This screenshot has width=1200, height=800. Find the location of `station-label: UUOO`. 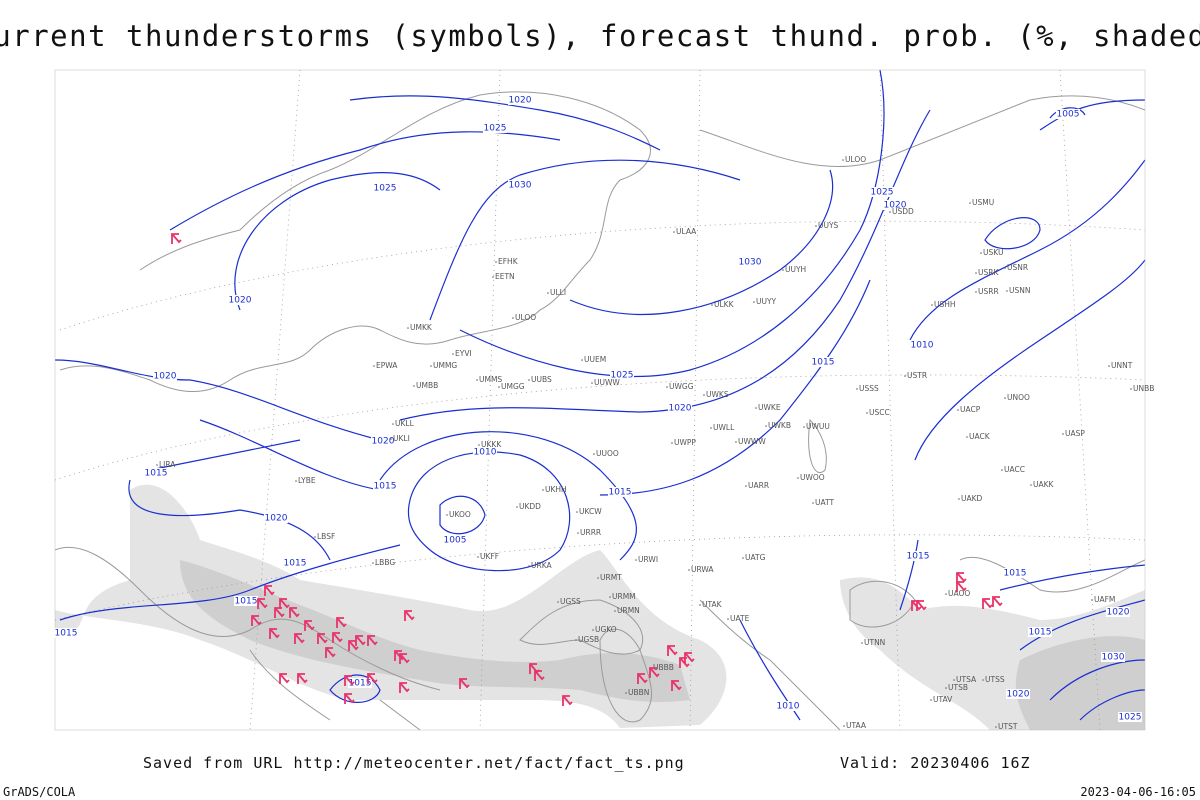

station-label: UUOO is located at coordinates (607, 453).